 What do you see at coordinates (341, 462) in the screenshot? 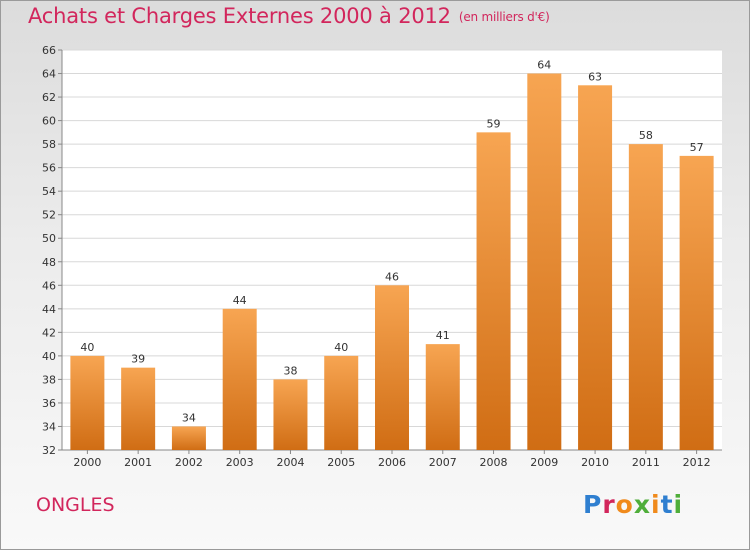
I see `x-tick-label: 2005` at bounding box center [341, 462].